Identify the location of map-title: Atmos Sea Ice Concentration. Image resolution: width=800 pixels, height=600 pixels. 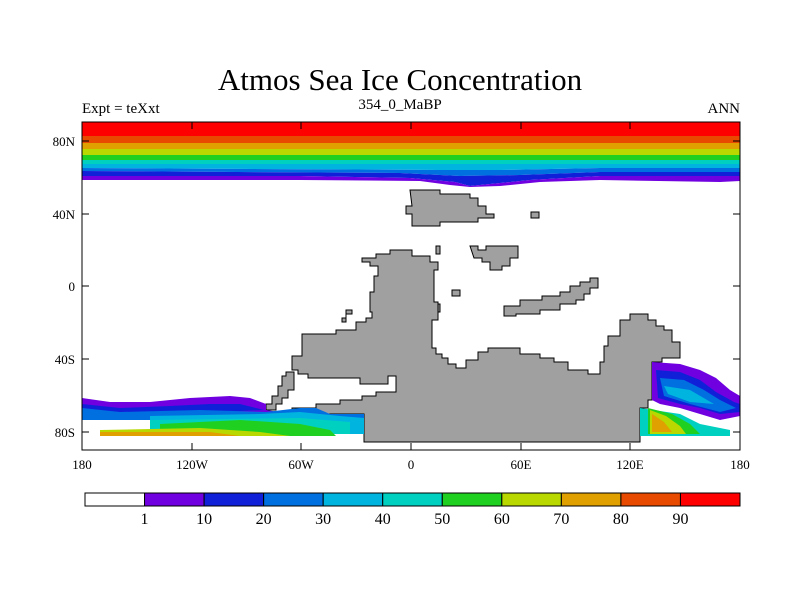
(400, 79).